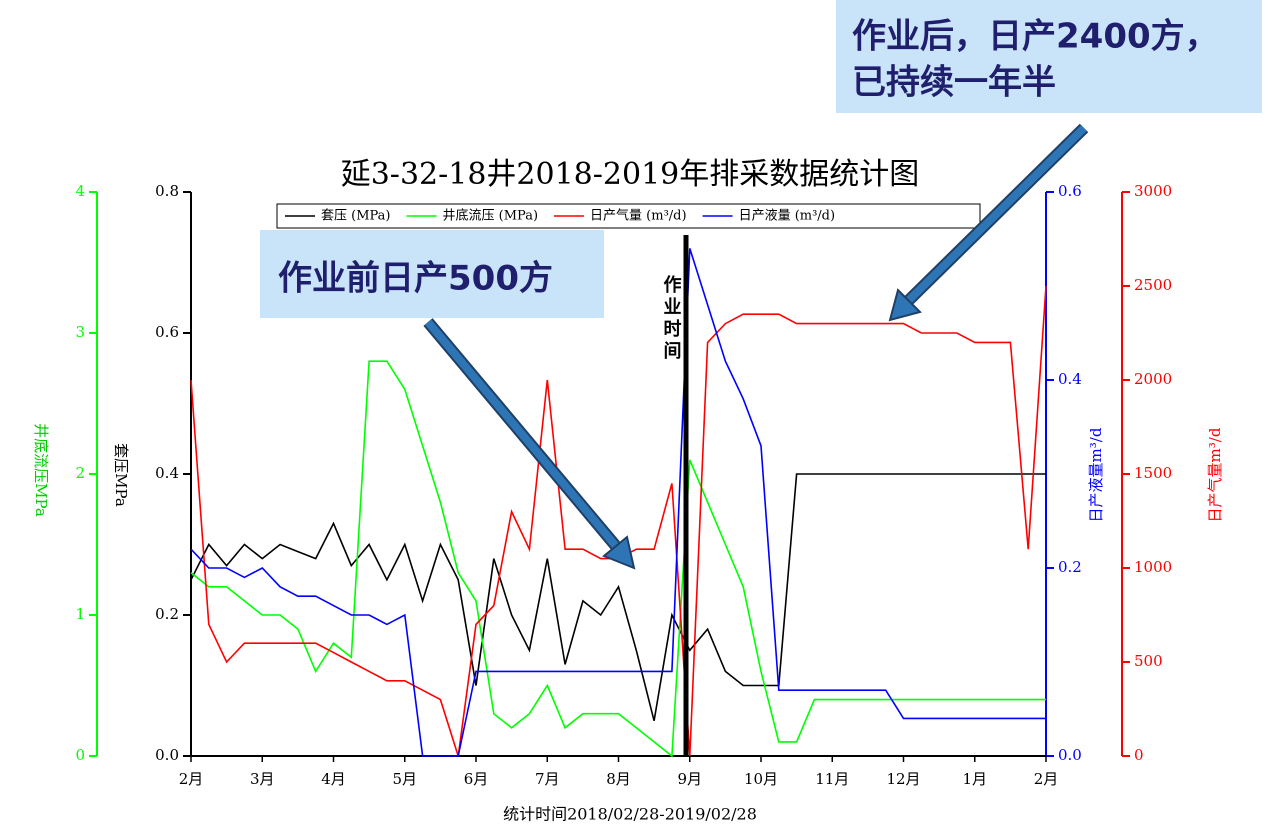  What do you see at coordinates (974, 779) in the screenshot?
I see `x-tick-label: 1月` at bounding box center [974, 779].